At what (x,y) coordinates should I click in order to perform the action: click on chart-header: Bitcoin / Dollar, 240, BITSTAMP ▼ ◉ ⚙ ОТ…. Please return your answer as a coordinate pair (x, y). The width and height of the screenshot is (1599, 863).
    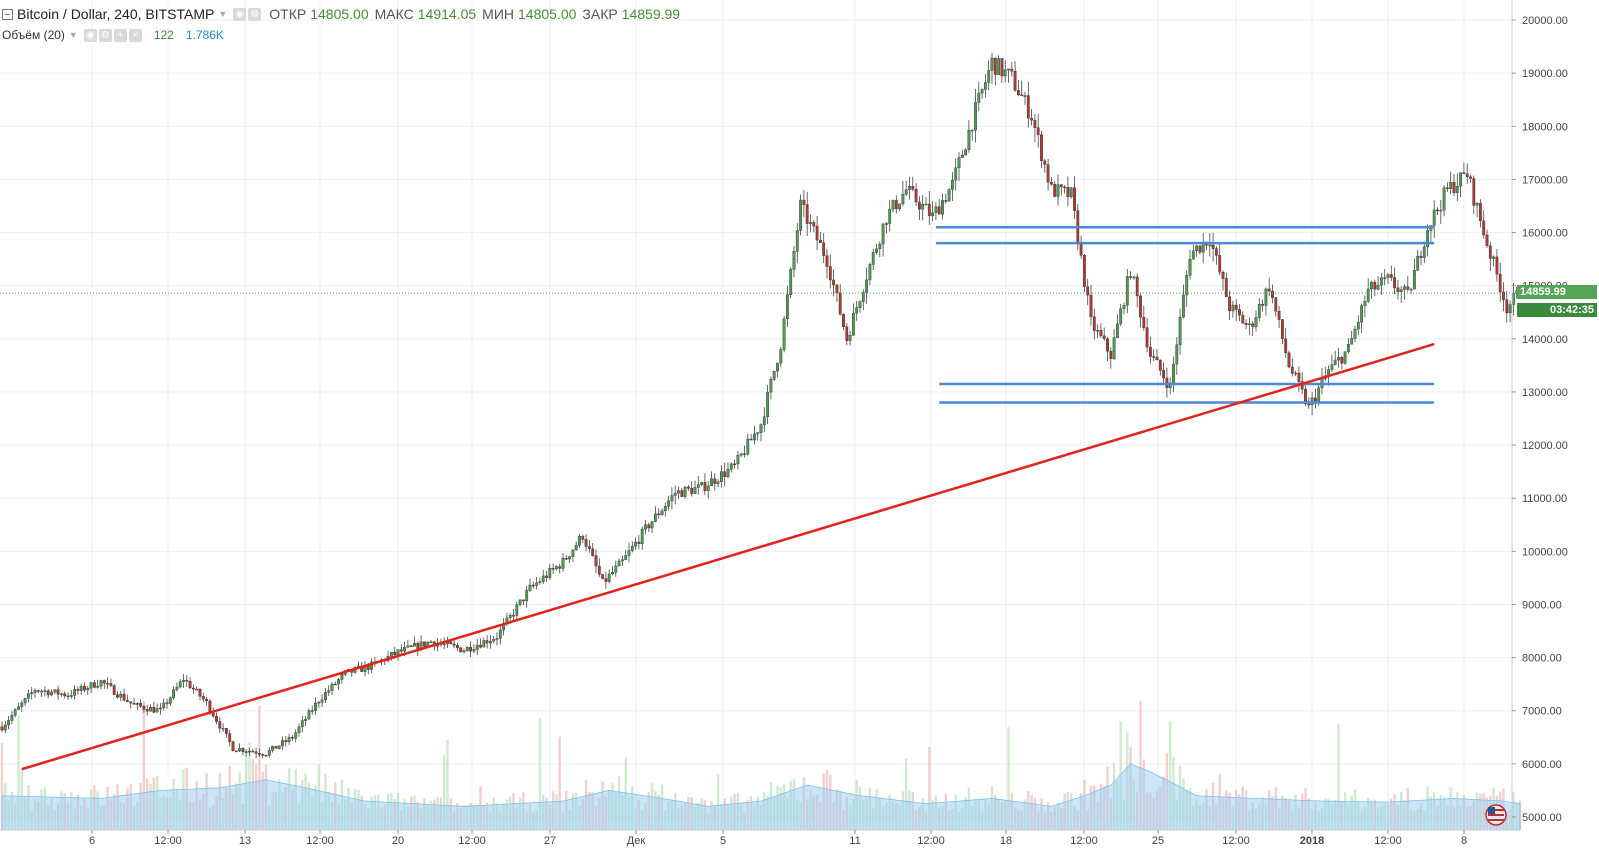
    Looking at the image, I should click on (770, 26).